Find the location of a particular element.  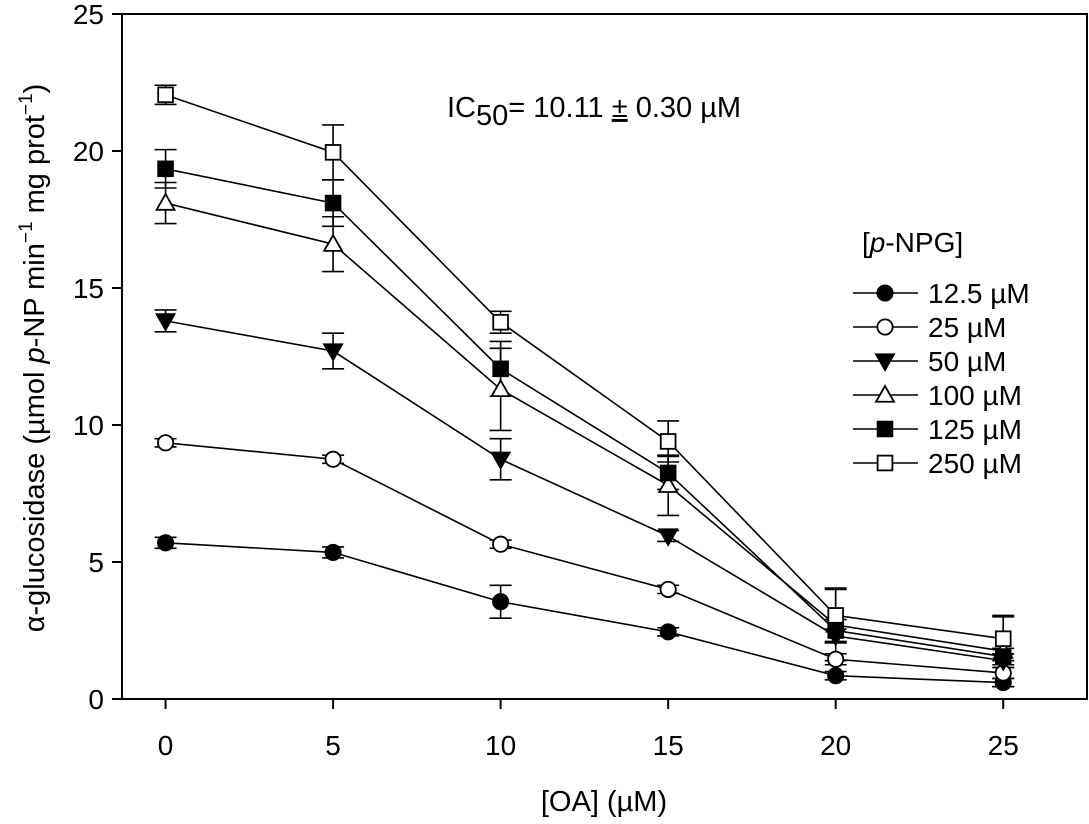

y-title-italic: p is located at coordinates (35, 355).